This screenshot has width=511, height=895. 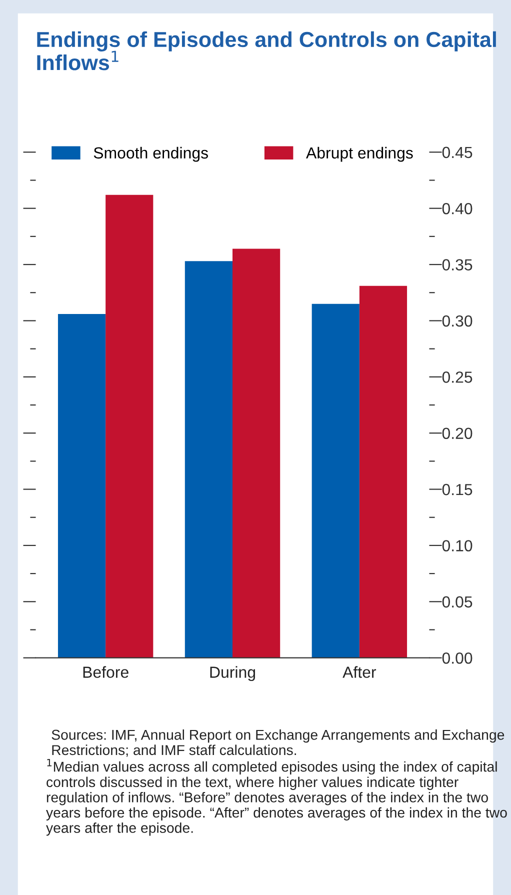 What do you see at coordinates (457, 152) in the screenshot?
I see `y-tick-label: 0.45` at bounding box center [457, 152].